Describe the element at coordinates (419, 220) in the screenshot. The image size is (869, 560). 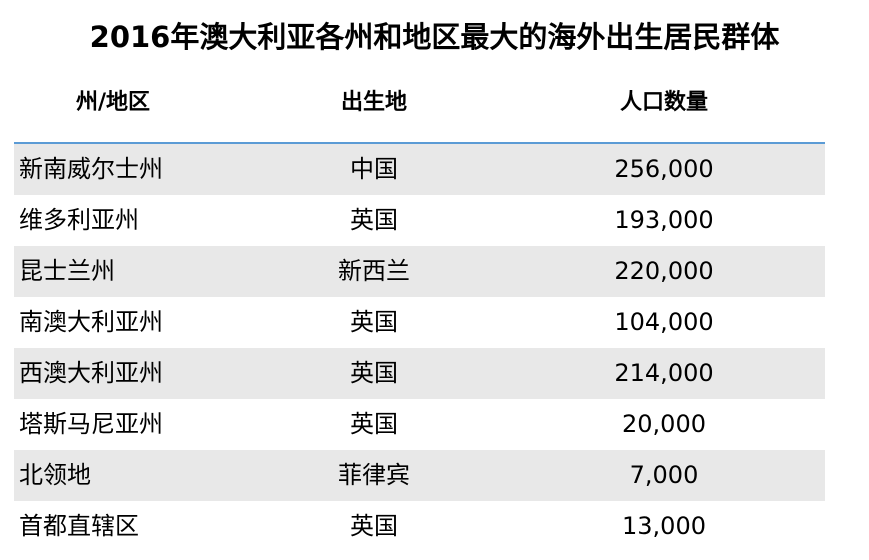
I see `table-row: 维多利亚州 英国 193,000` at that location.